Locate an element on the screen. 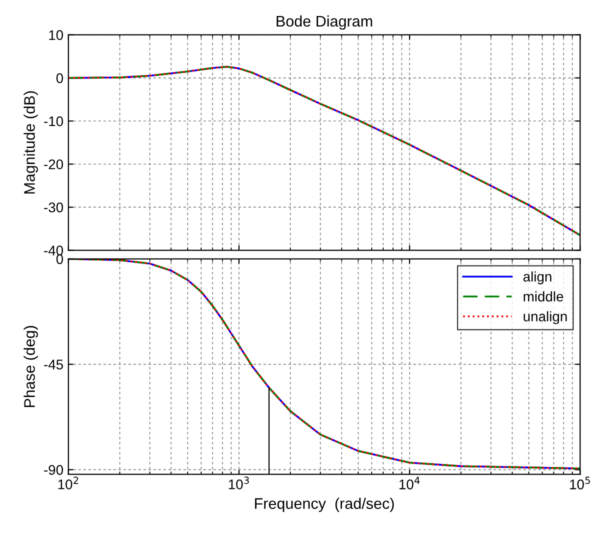 The height and width of the screenshot is (536, 595). legend-label: align is located at coordinates (537, 277).